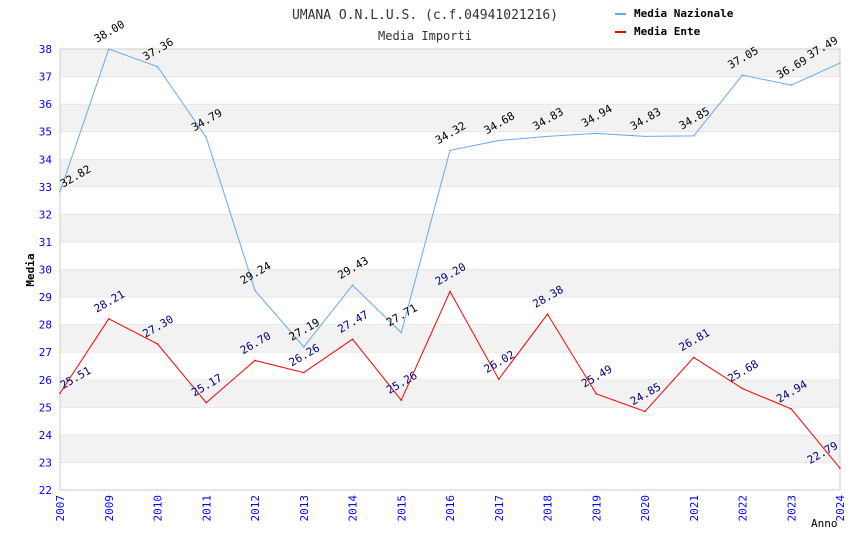 The width and height of the screenshot is (850, 554). Describe the element at coordinates (548, 508) in the screenshot. I see `x-tick-label: 2018` at that location.